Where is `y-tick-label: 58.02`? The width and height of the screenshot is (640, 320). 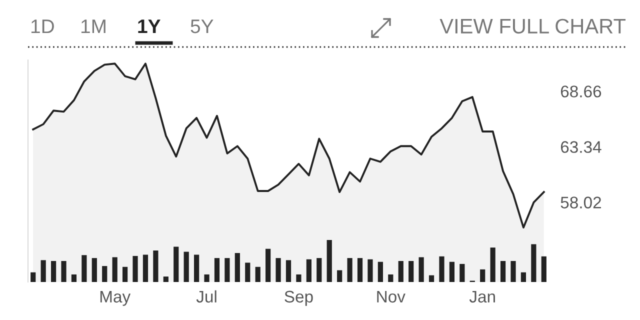
y-tick-label: 58.02 is located at coordinates (580, 202).